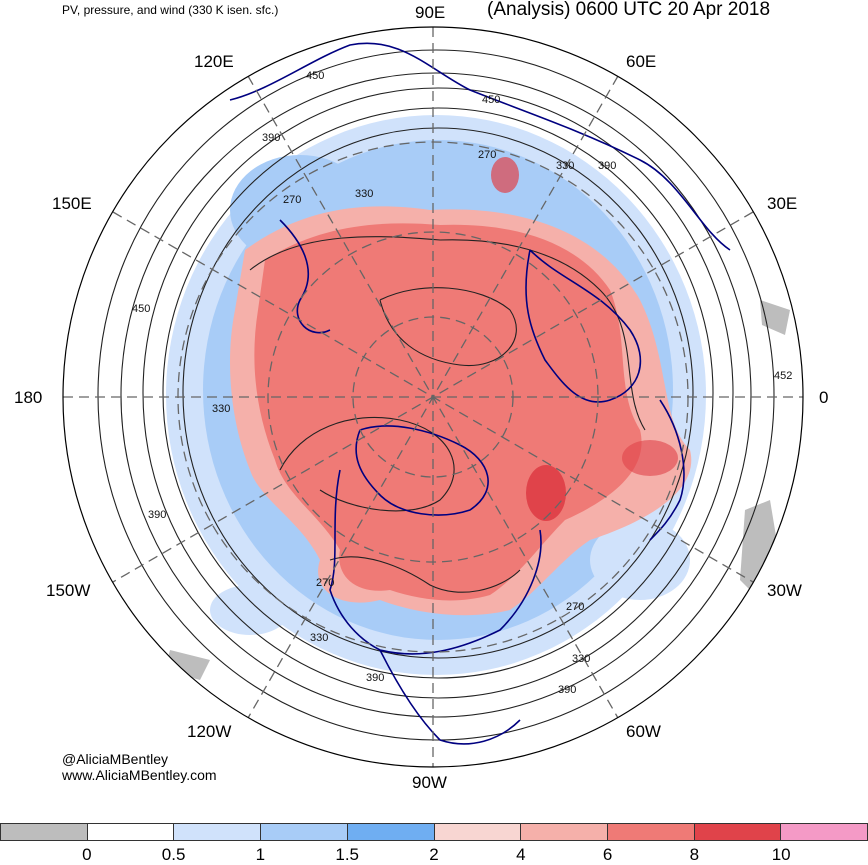  What do you see at coordinates (607, 854) in the screenshot?
I see `colorbar-tick-label: 6` at bounding box center [607, 854].